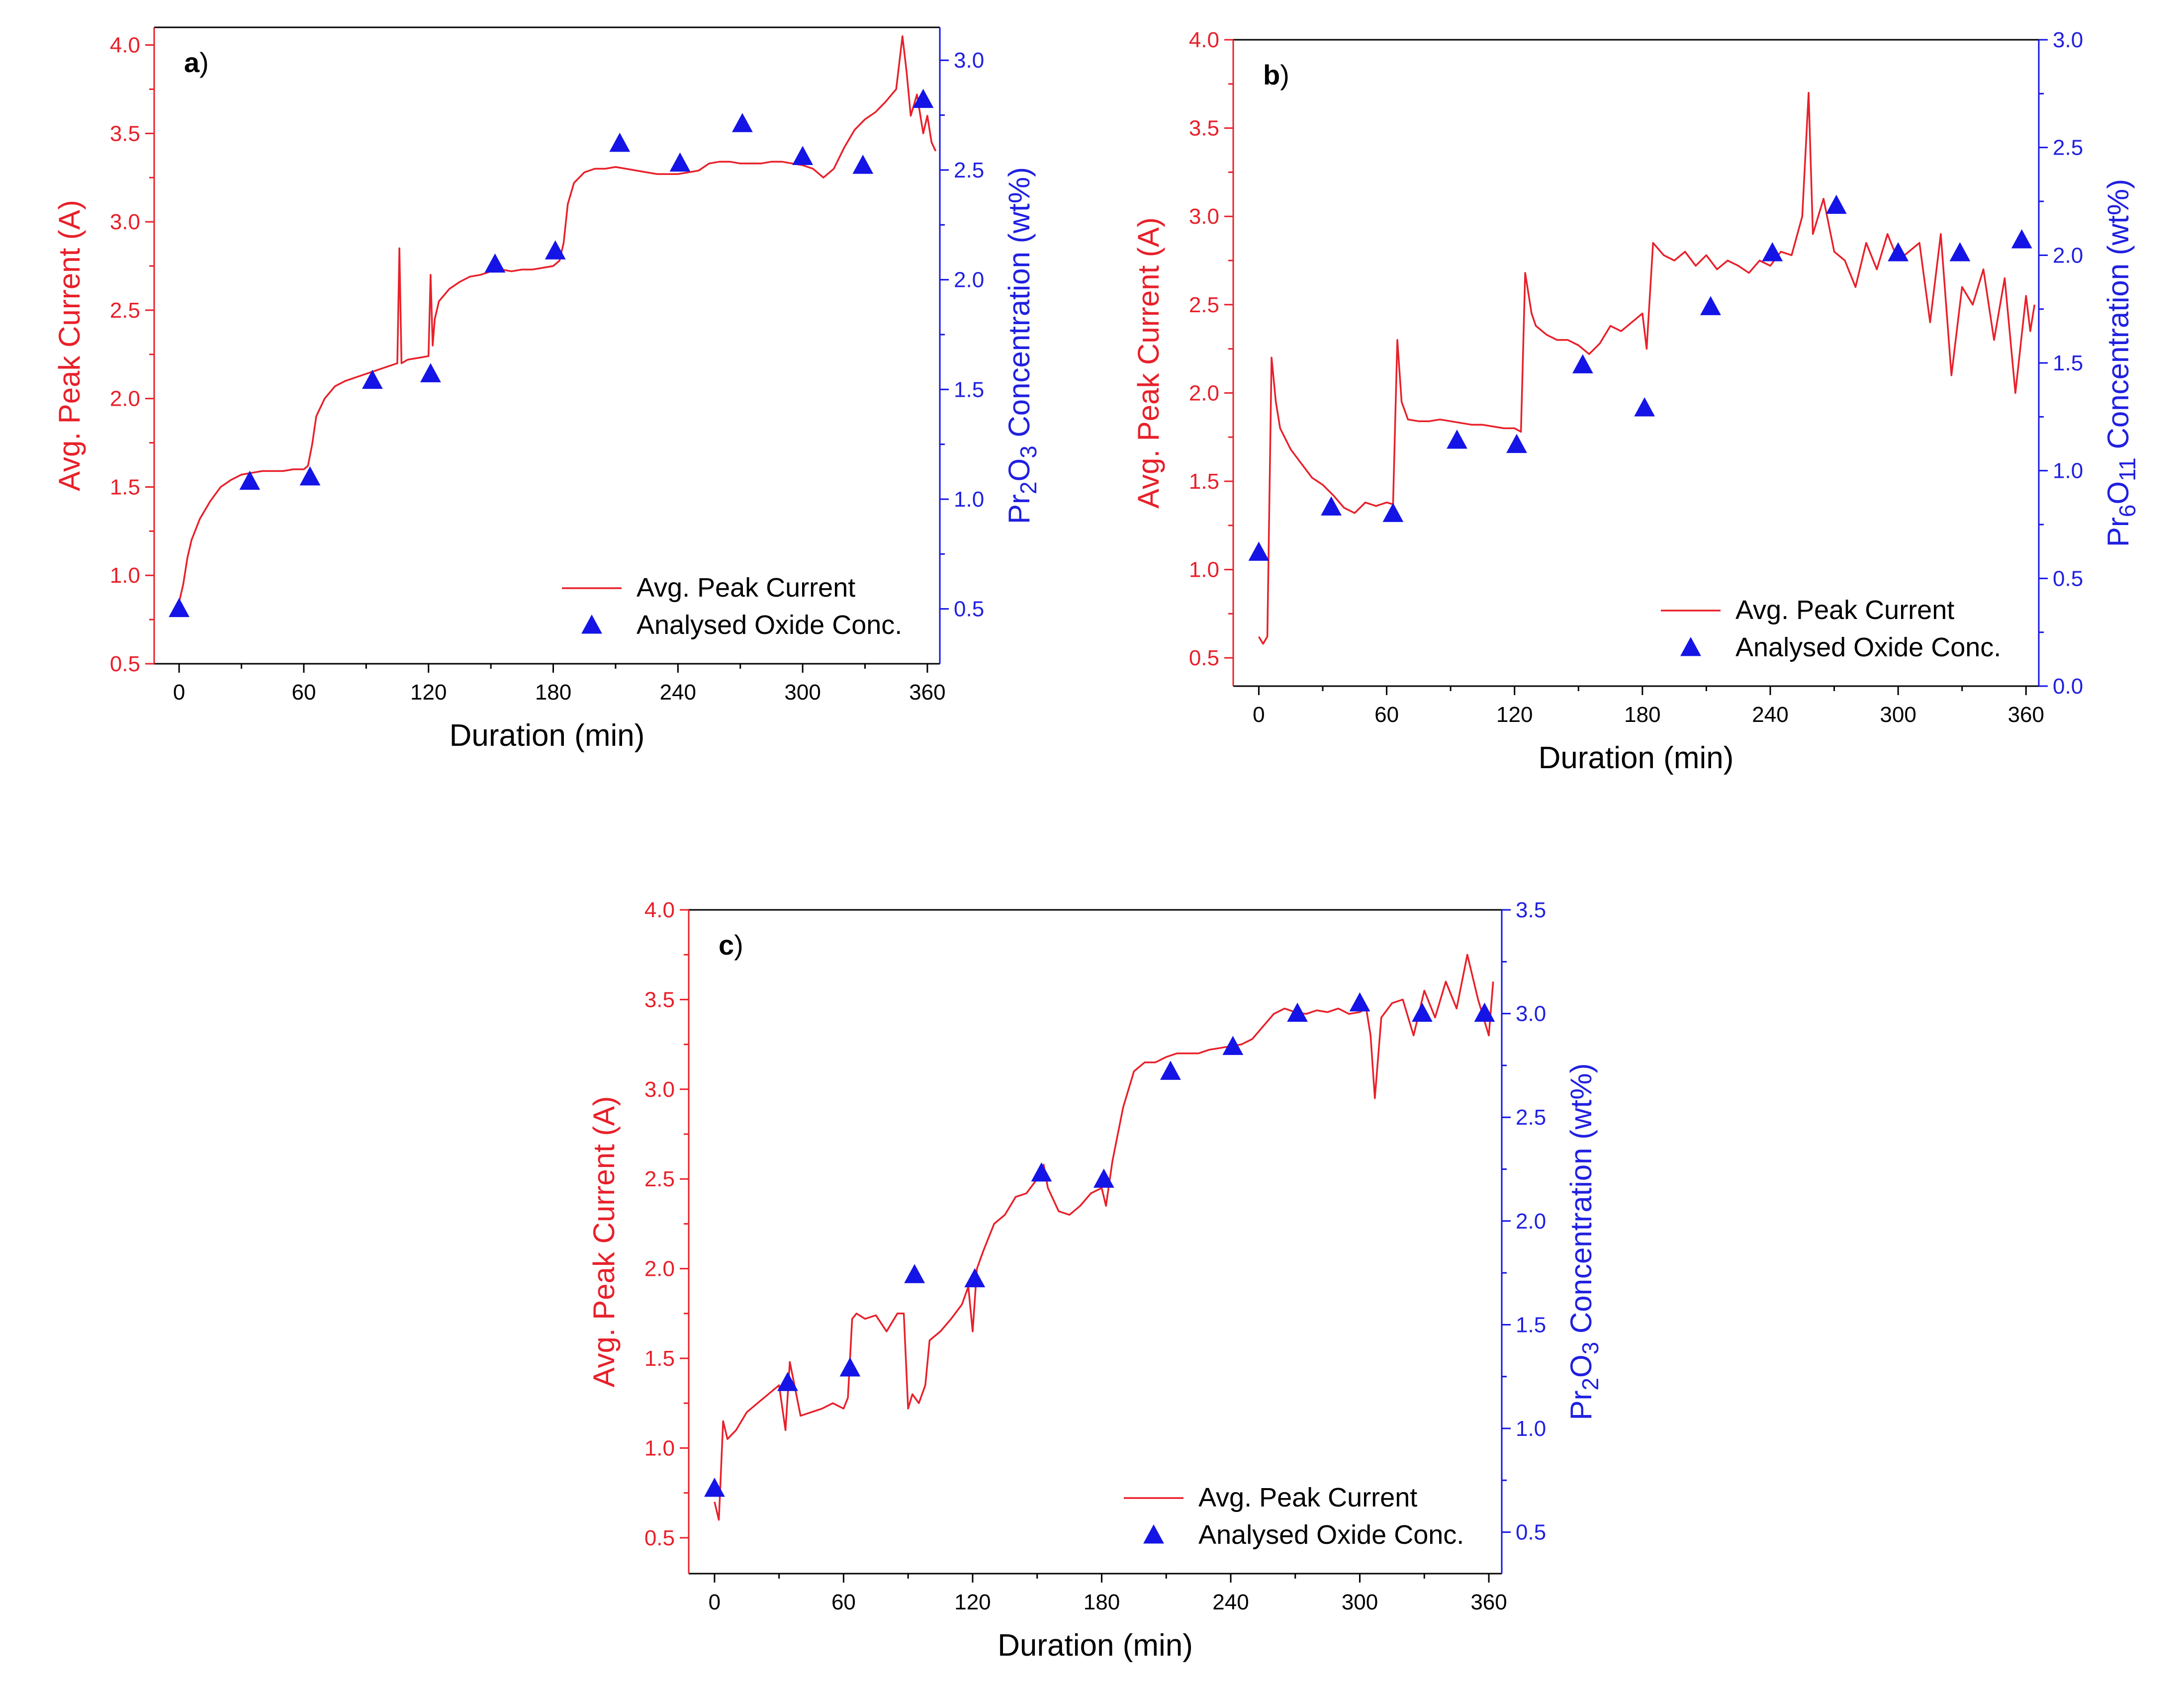 The height and width of the screenshot is (1684, 2184). What do you see at coordinates (1019, 470) in the screenshot?
I see `panel-a-y2-title-part: O` at bounding box center [1019, 470].